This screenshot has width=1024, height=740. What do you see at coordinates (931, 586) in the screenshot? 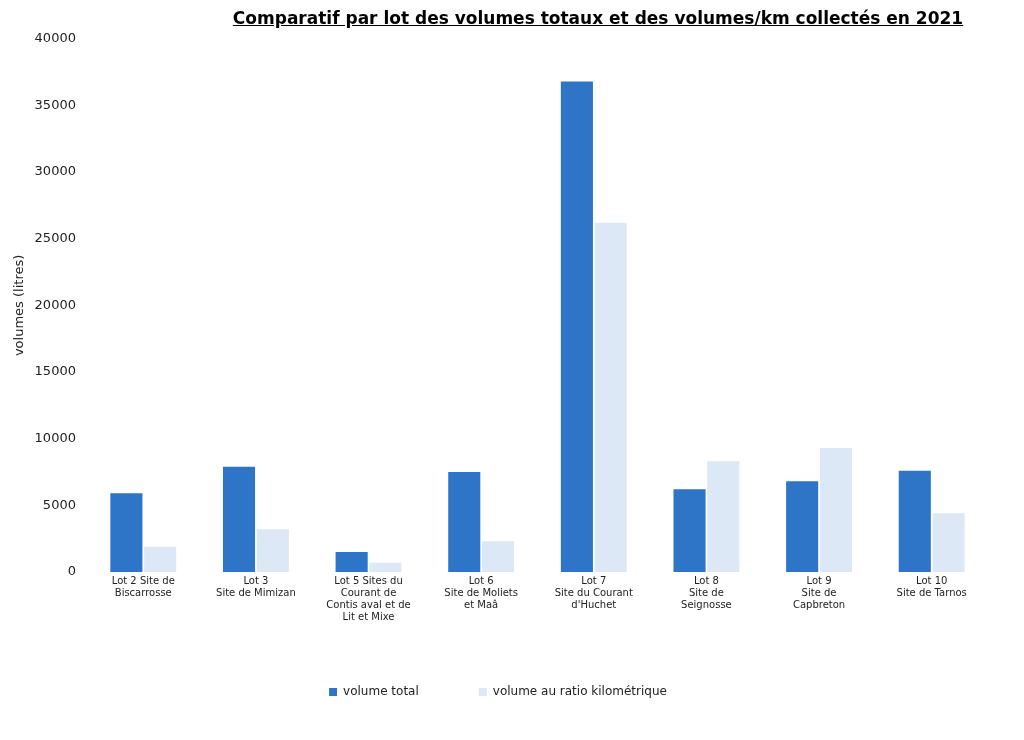
I see `x-tick-label: Lot 10 Site de Tarnos` at bounding box center [931, 586].